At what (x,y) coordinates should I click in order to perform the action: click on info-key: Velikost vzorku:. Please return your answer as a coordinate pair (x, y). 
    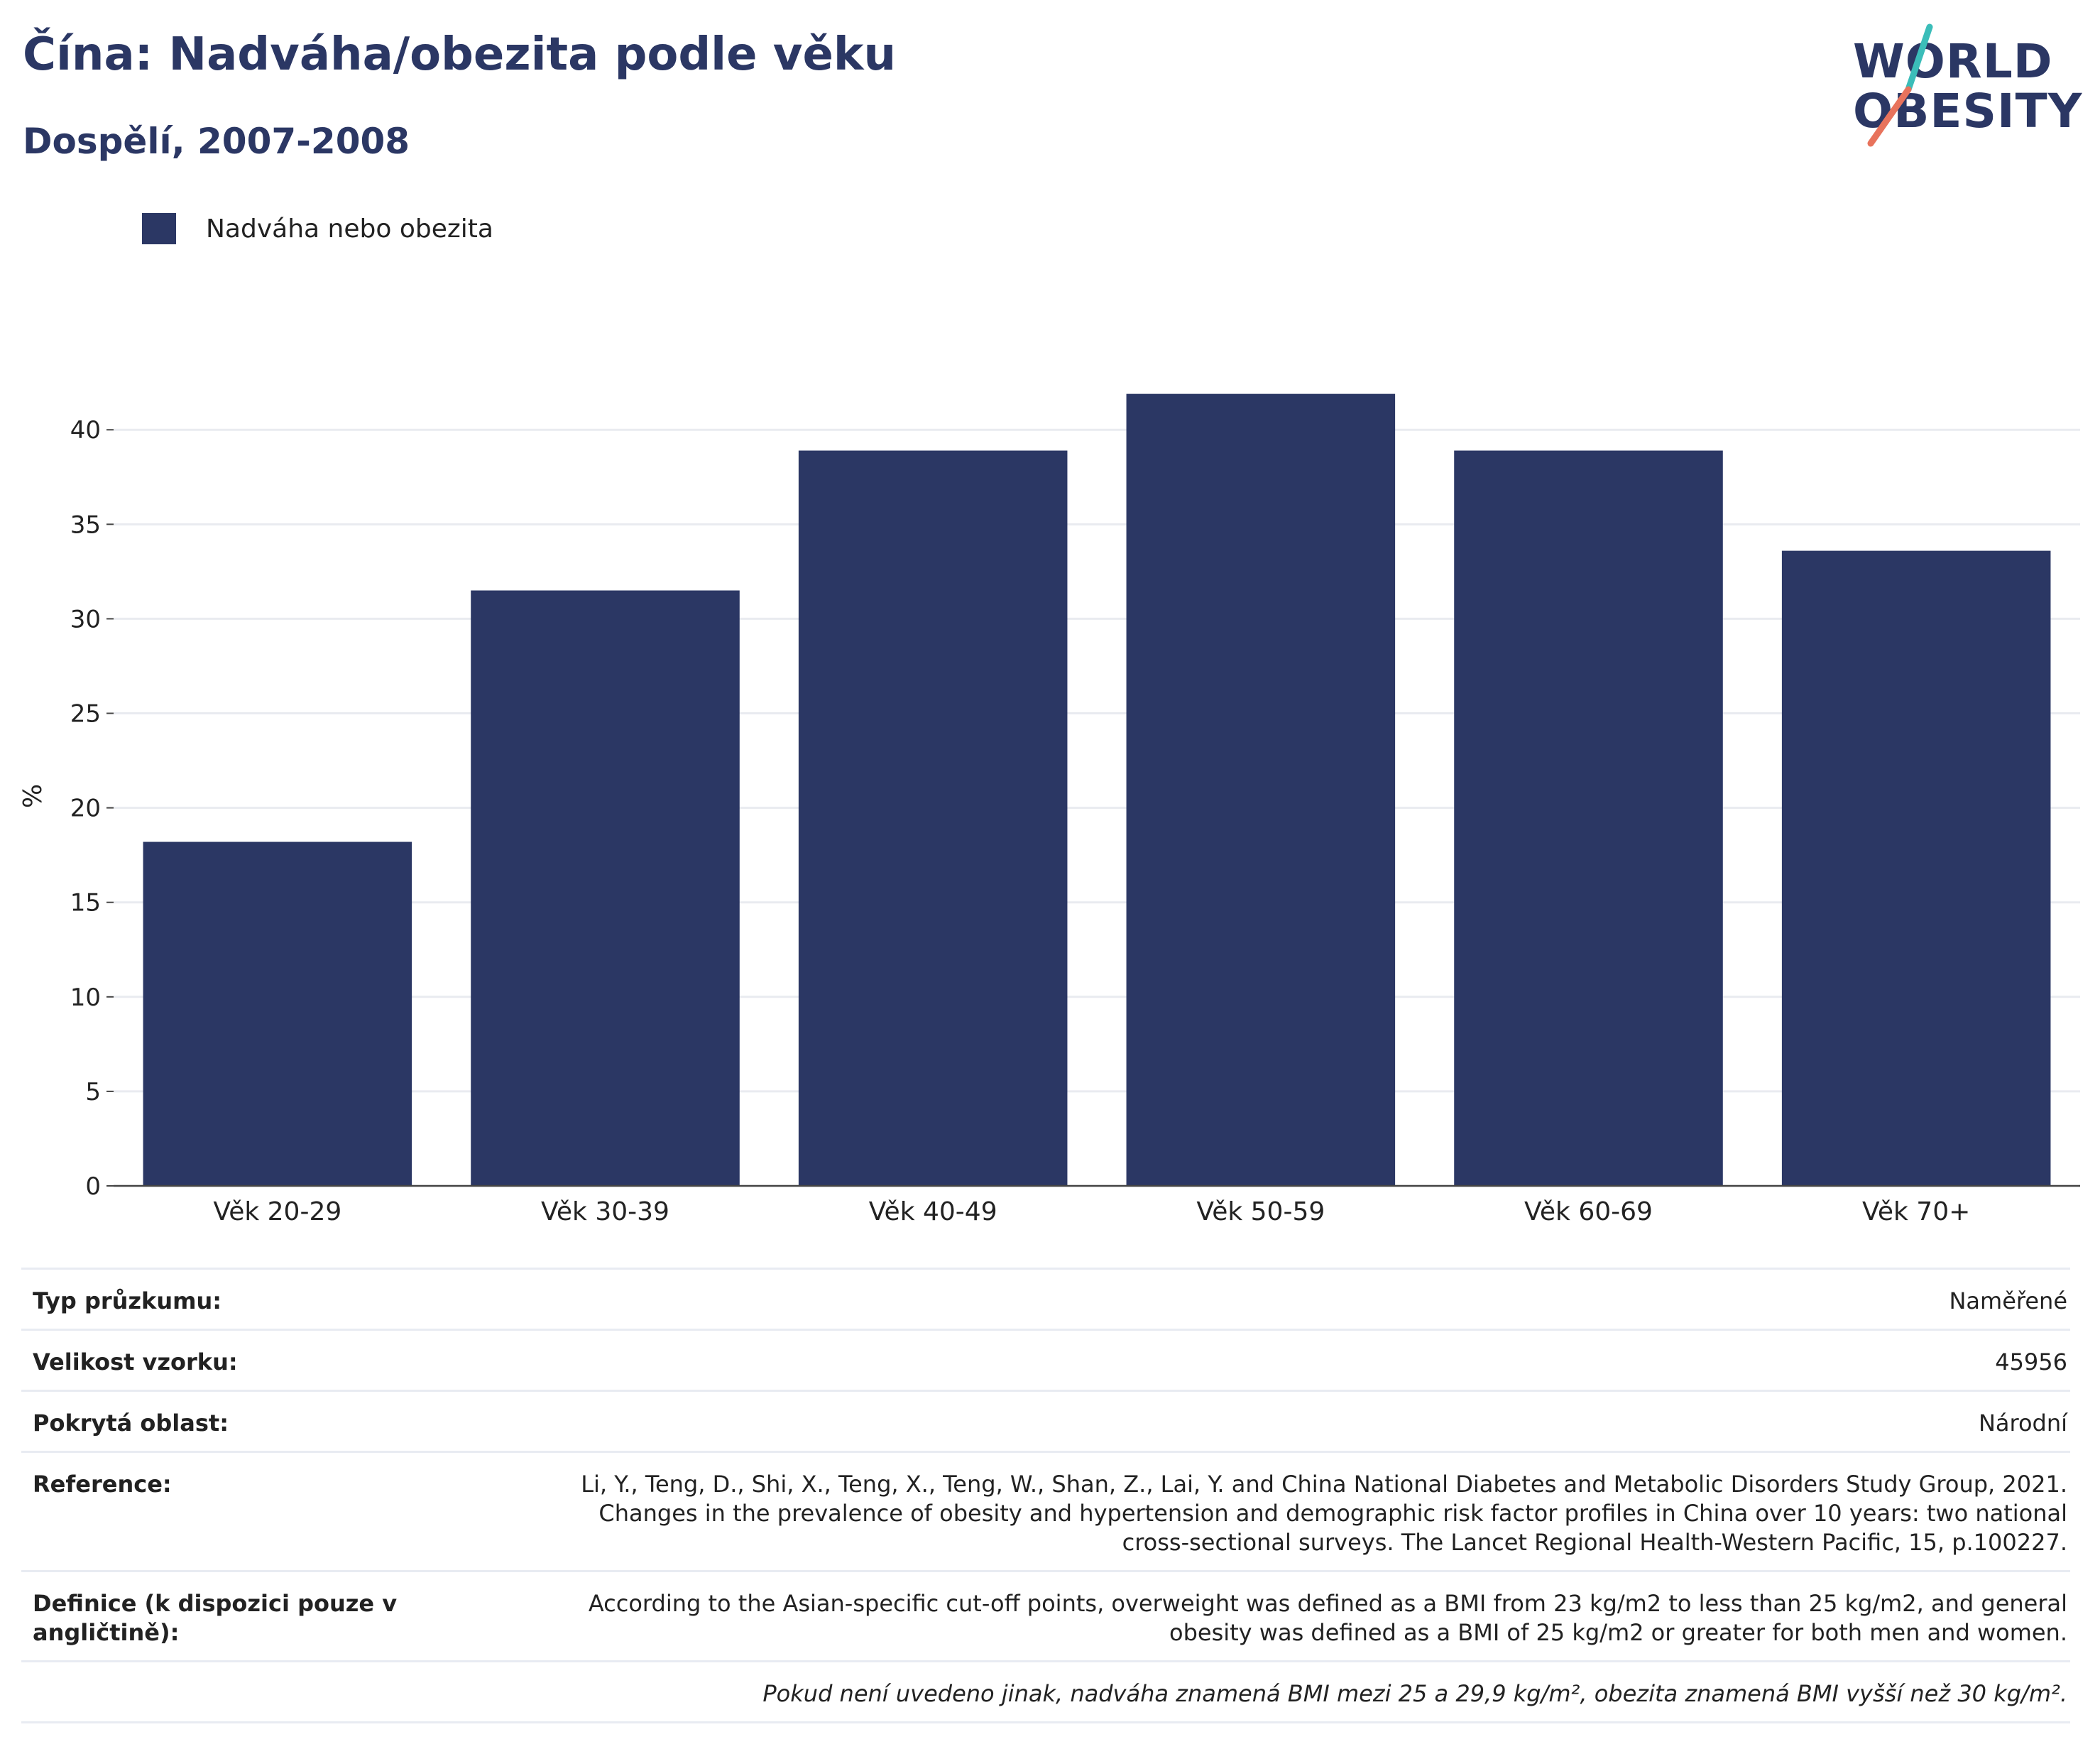
    Looking at the image, I should click on (282, 1360).